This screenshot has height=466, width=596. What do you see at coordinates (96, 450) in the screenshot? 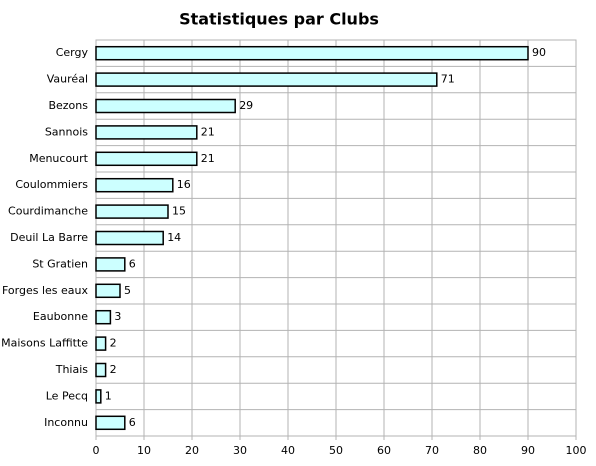
I see `x-tick-label: 0` at bounding box center [96, 450].